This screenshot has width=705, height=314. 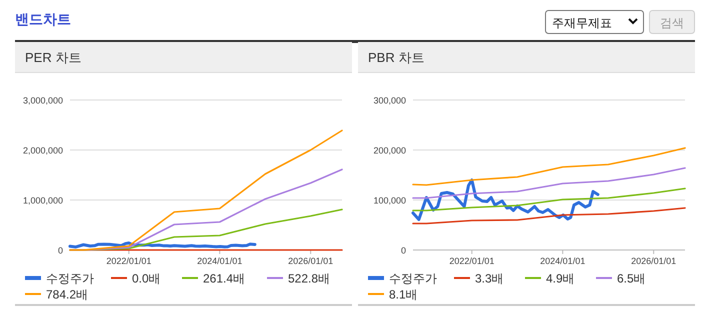 I want to click on y-tick-label: 1,000,000, so click(x=42, y=201).